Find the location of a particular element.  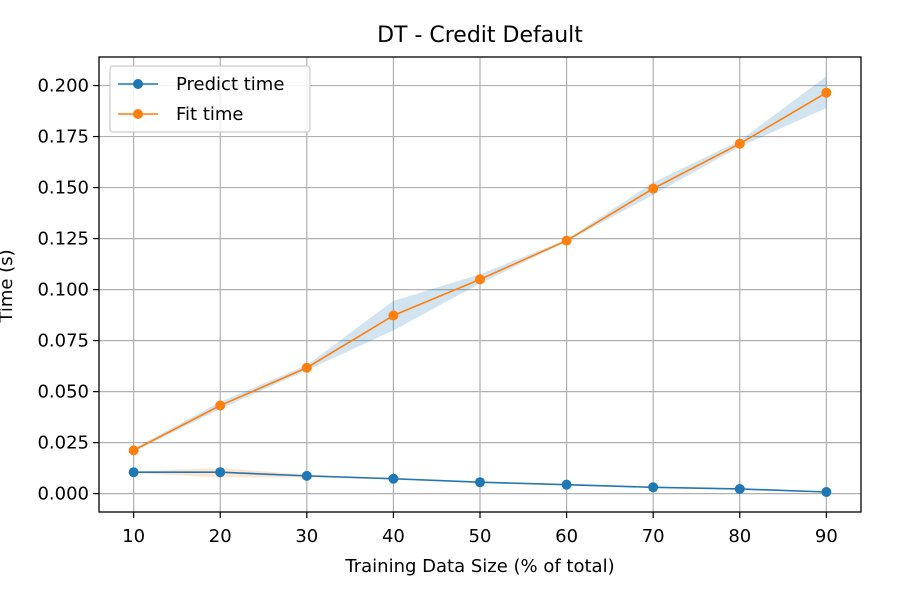

y-tick-label: 0.200 is located at coordinates (63, 86).